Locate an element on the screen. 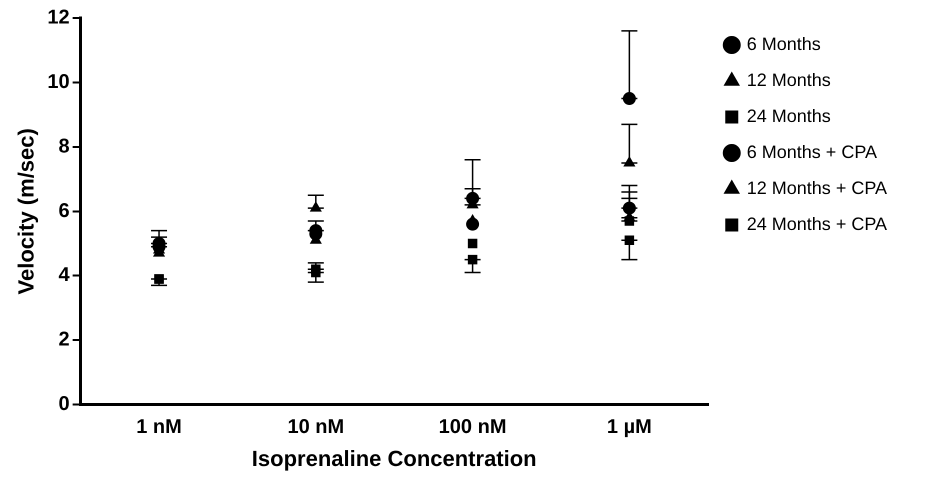 The width and height of the screenshot is (937, 477). x-axis-title: Isoprenaline Concentration is located at coordinates (394, 458).